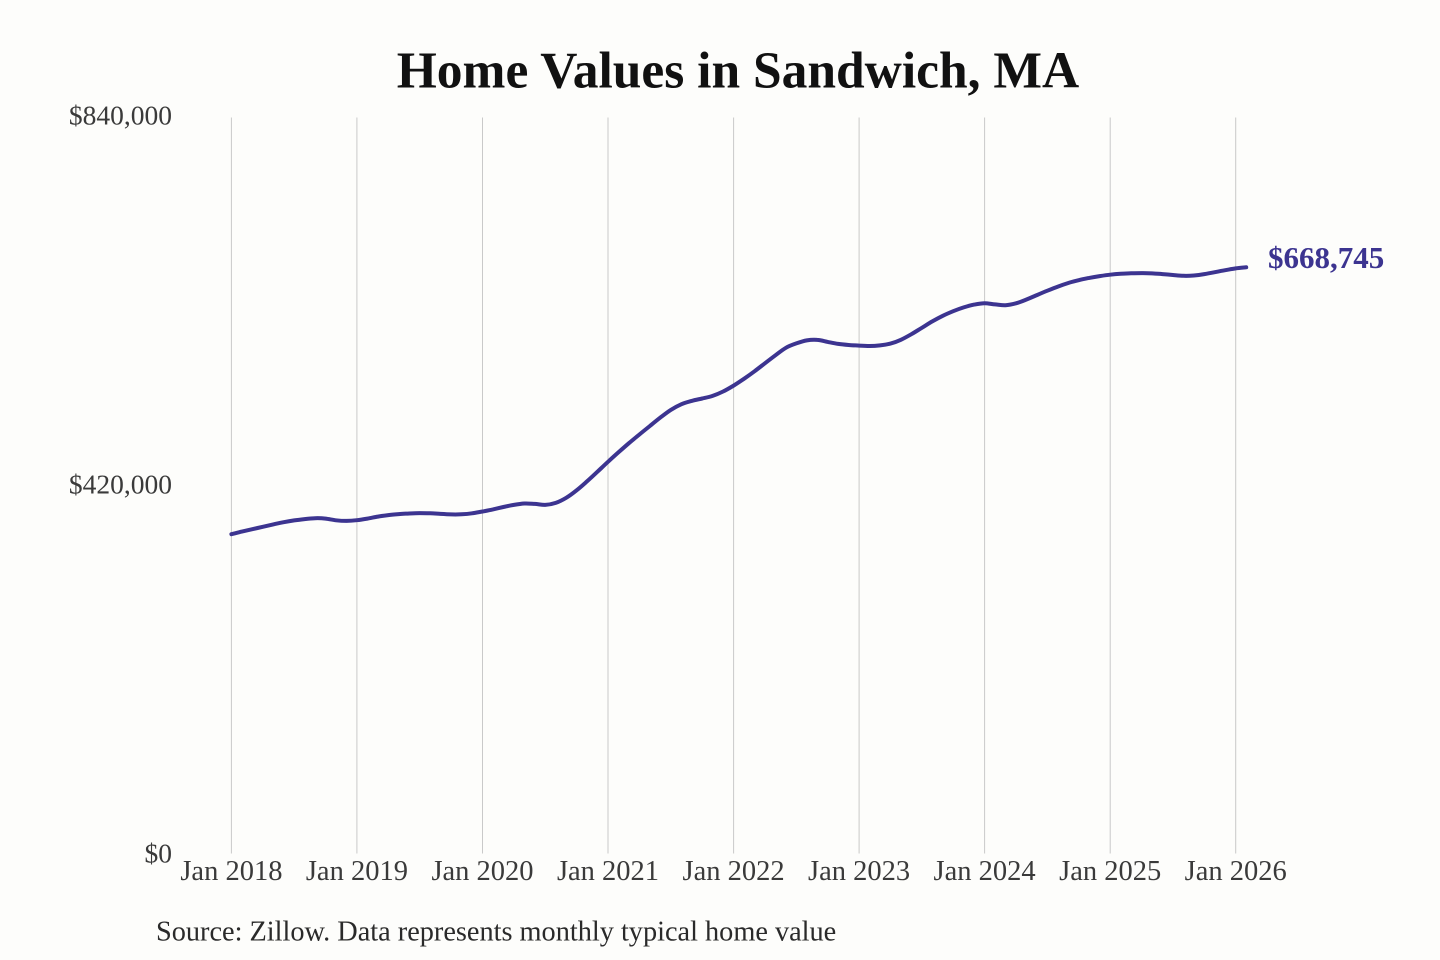 The height and width of the screenshot is (960, 1440). What do you see at coordinates (608, 871) in the screenshot?
I see `svg-text: Jan 2021` at bounding box center [608, 871].